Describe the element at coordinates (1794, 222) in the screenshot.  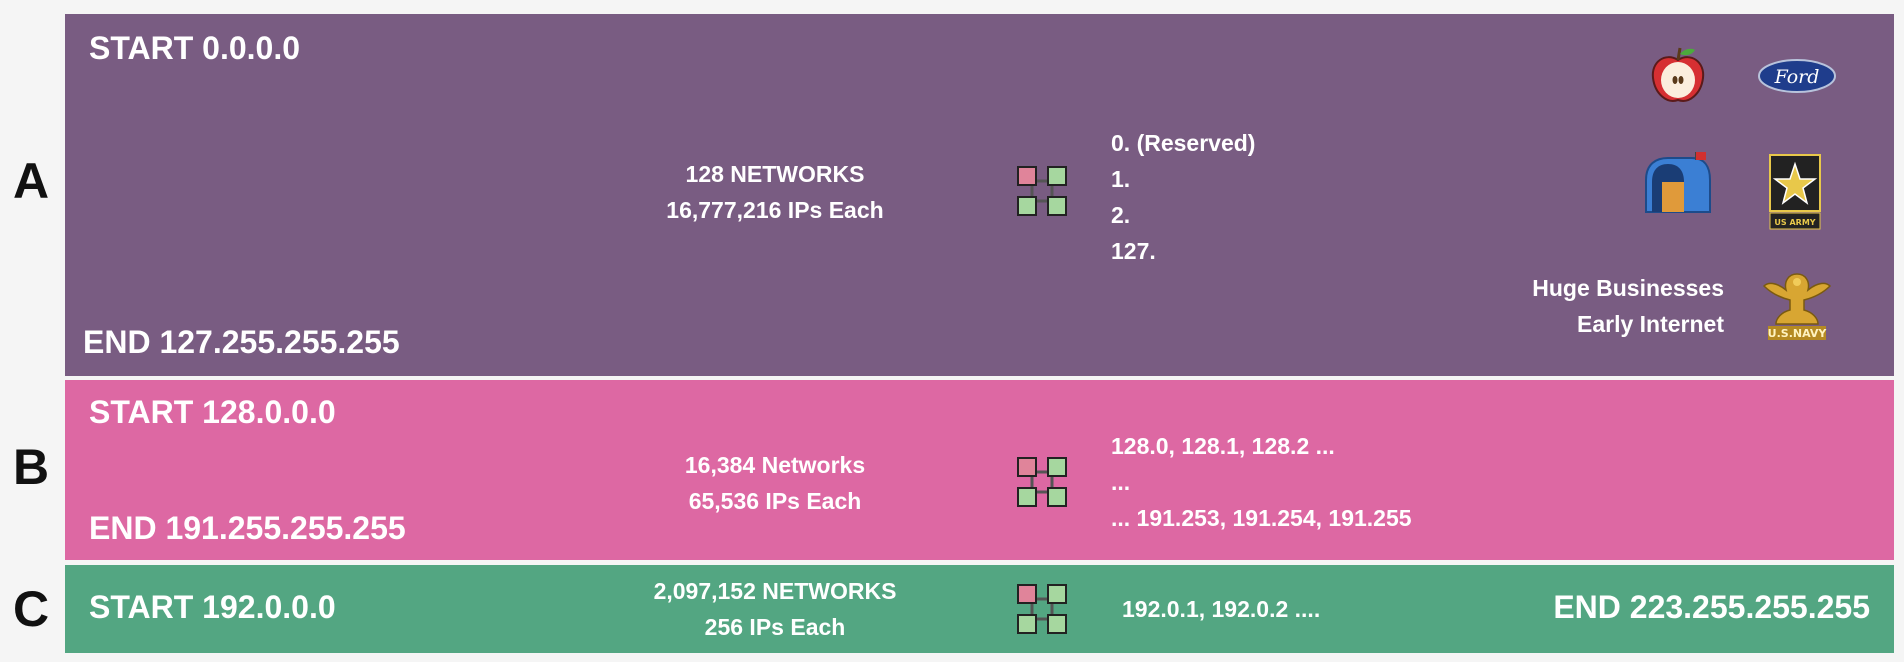
I see `army-logo-text: US ARMY` at that location.